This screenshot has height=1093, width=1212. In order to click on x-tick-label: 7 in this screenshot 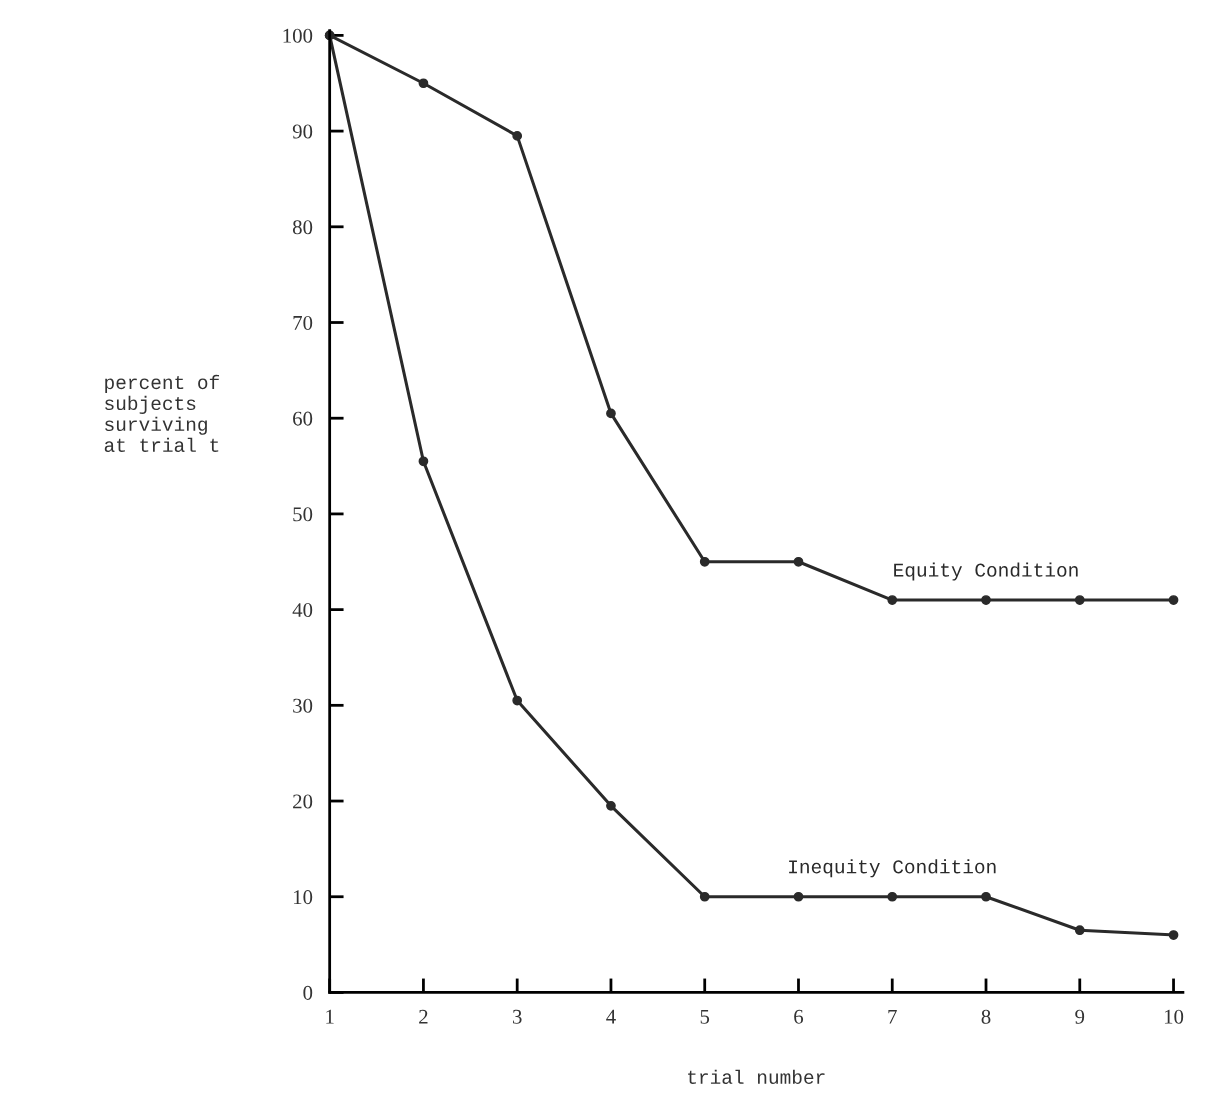, I will do `click(892, 1016)`.